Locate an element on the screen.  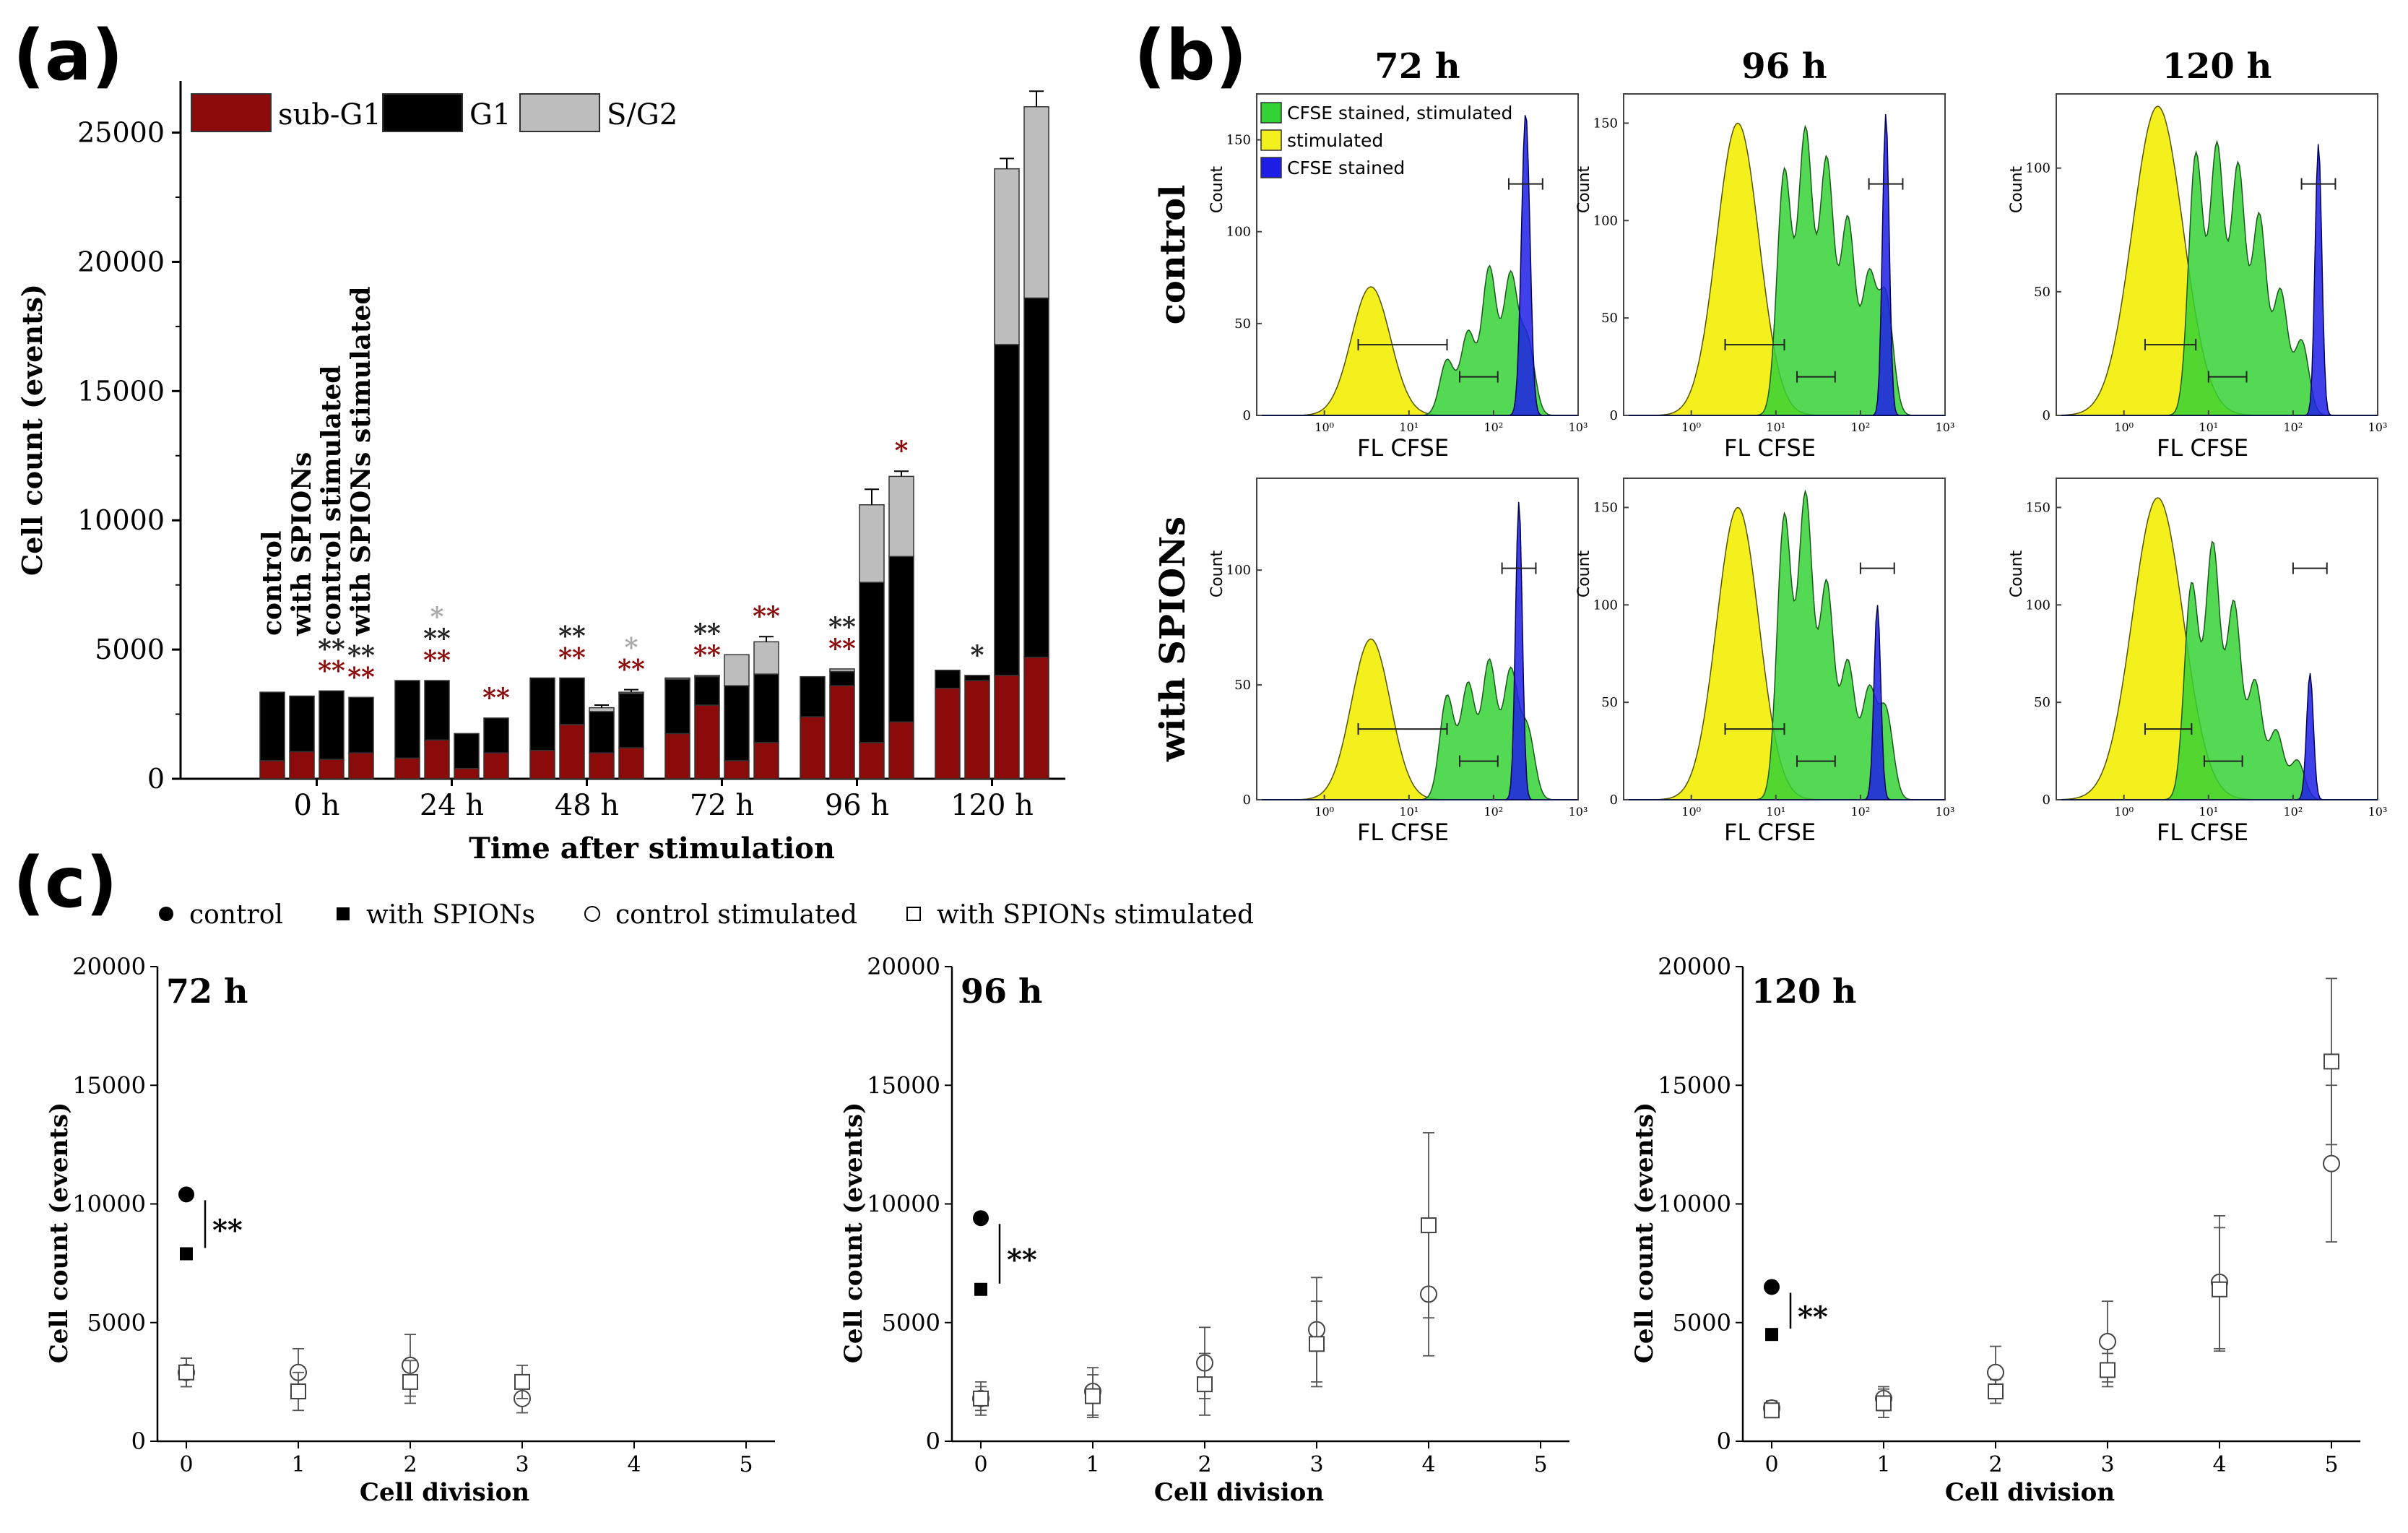
bar-category-label: with SPIONs stimulated is located at coordinates (361, 461).